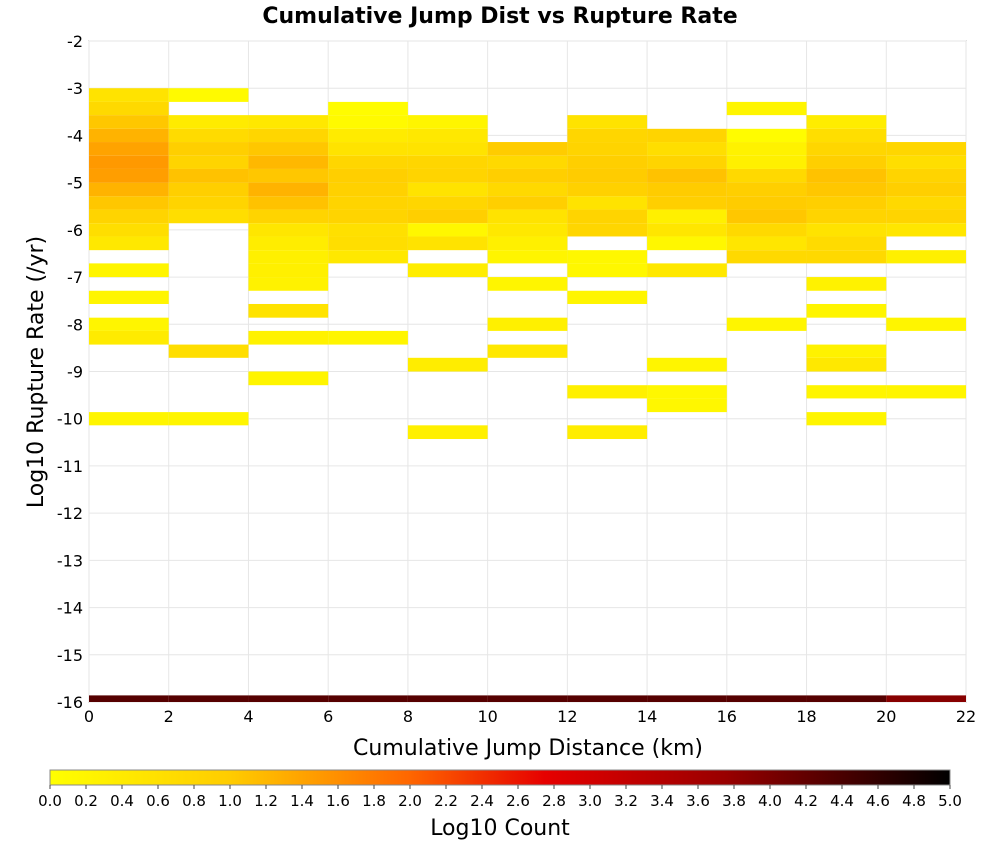  Describe the element at coordinates (410, 801) in the screenshot. I see `colorbar-tick-label: 2.0` at that location.